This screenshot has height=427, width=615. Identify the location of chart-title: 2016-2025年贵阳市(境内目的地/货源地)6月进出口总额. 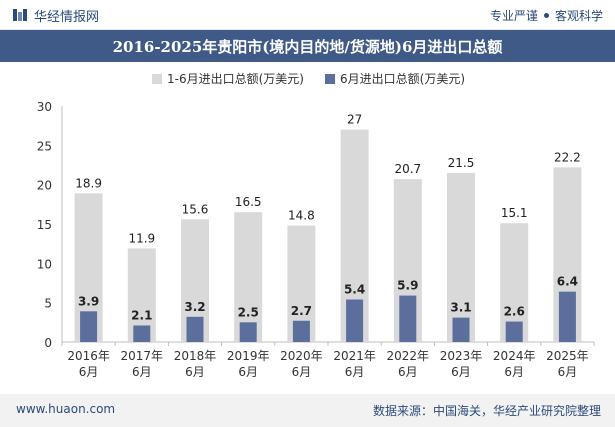
(307, 46).